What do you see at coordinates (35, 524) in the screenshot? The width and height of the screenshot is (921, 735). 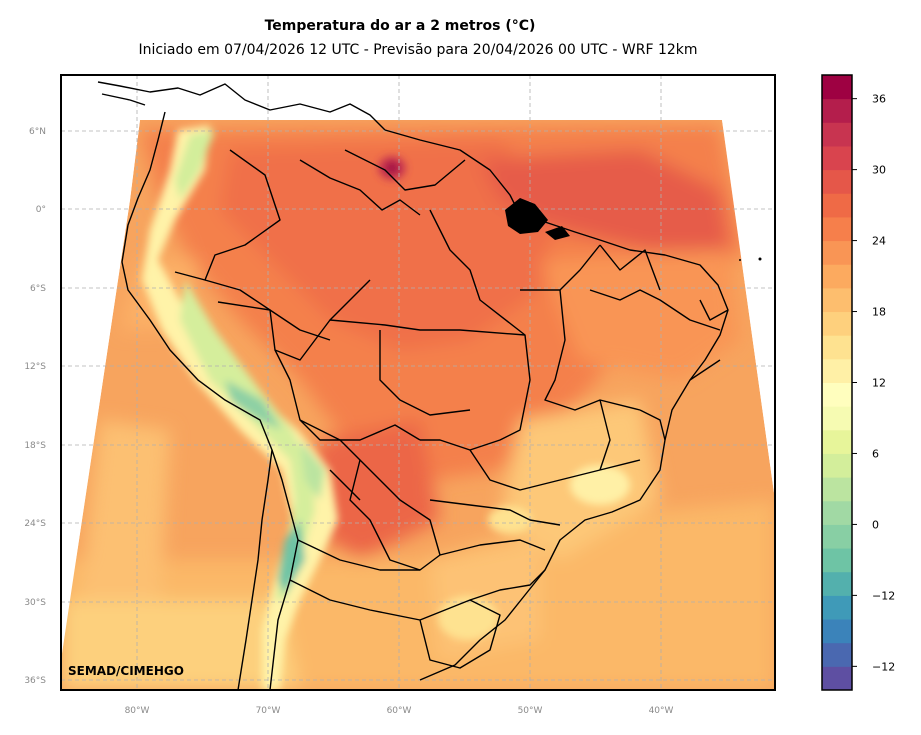 I see `lat-label: 24°S` at bounding box center [35, 524].